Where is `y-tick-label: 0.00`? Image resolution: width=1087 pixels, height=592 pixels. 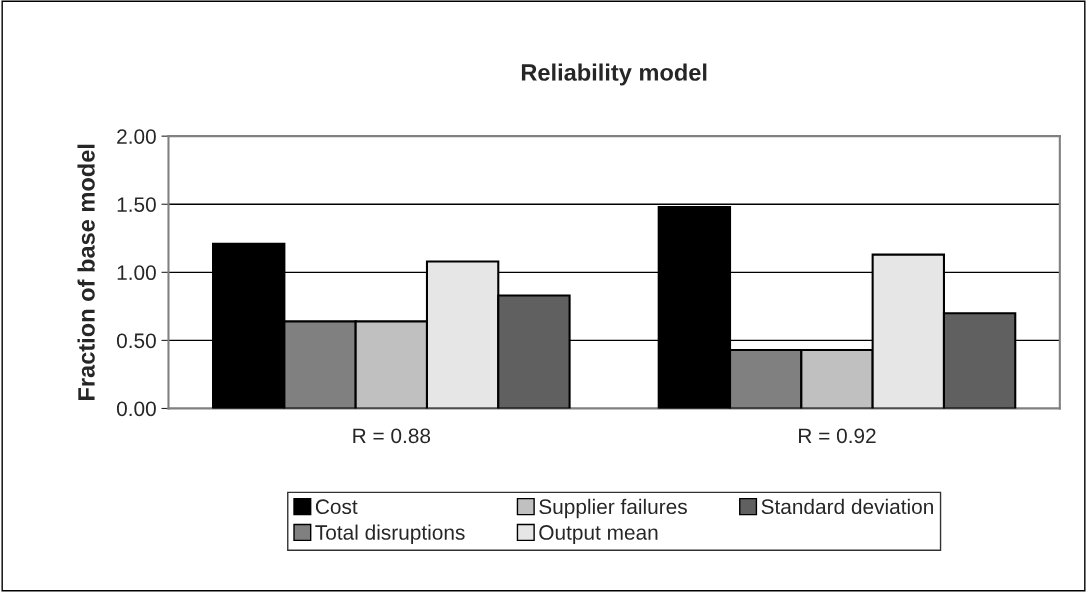 y-tick-label: 0.00 is located at coordinates (136, 409).